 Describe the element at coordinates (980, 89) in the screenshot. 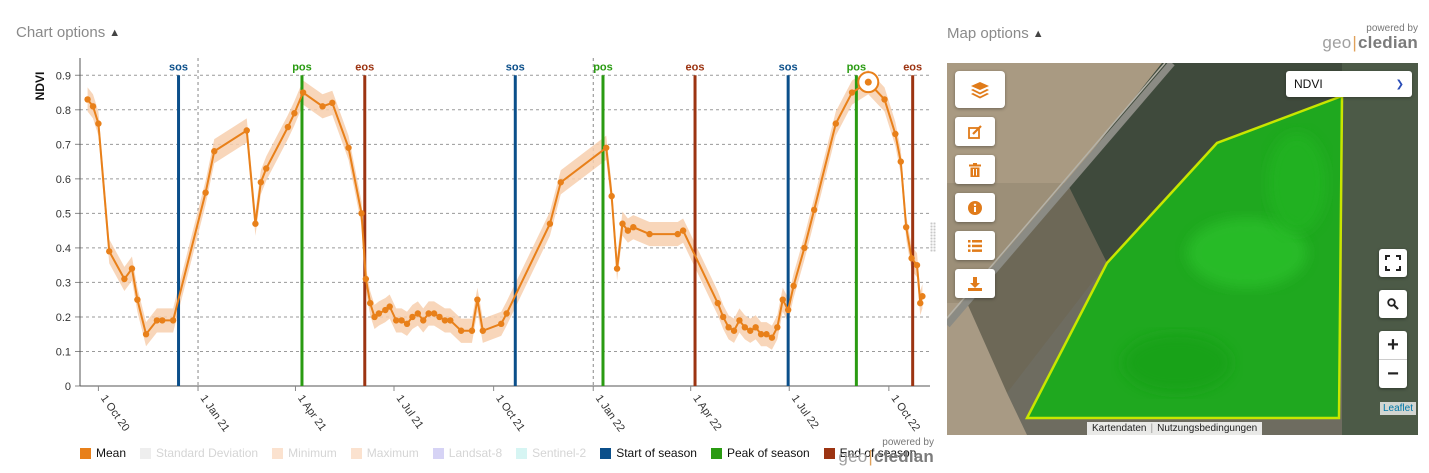

I see `layers-button` at that location.